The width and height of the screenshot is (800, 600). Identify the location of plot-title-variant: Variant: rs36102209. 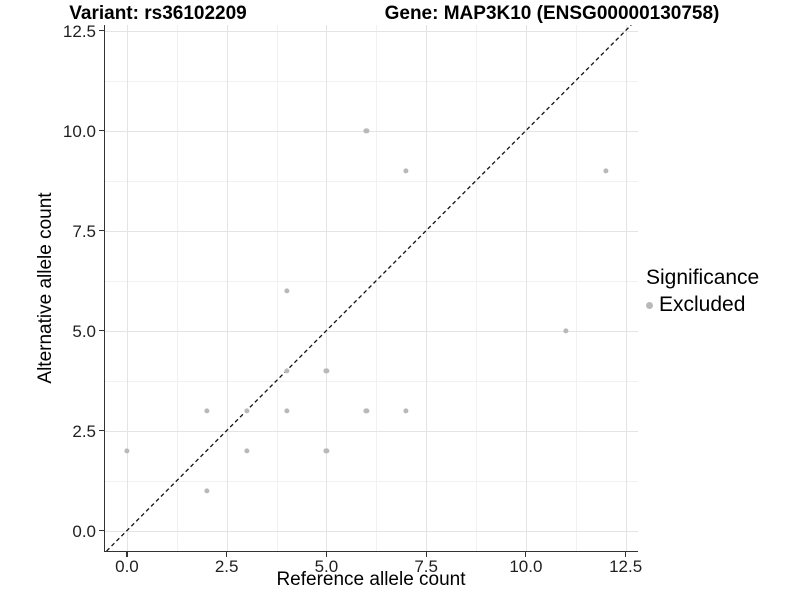
(158, 13).